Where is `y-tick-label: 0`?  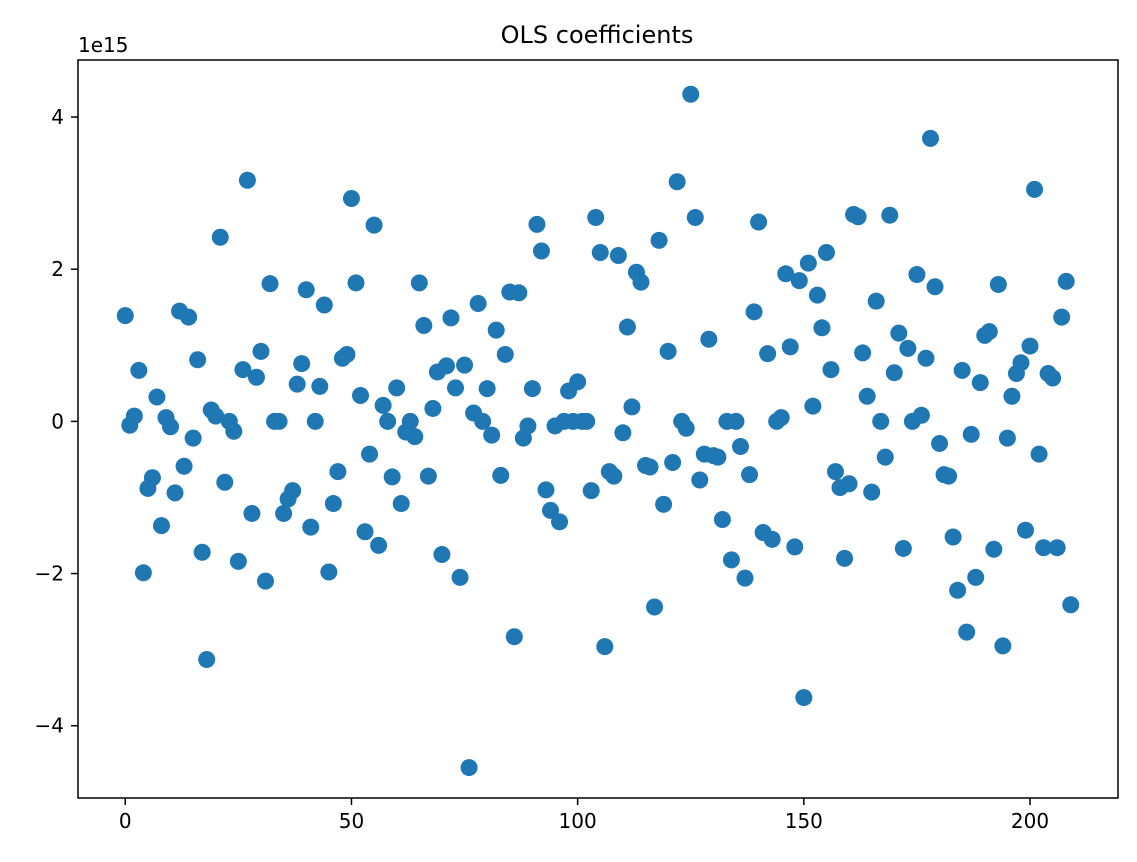
y-tick-label: 0 is located at coordinates (57, 421).